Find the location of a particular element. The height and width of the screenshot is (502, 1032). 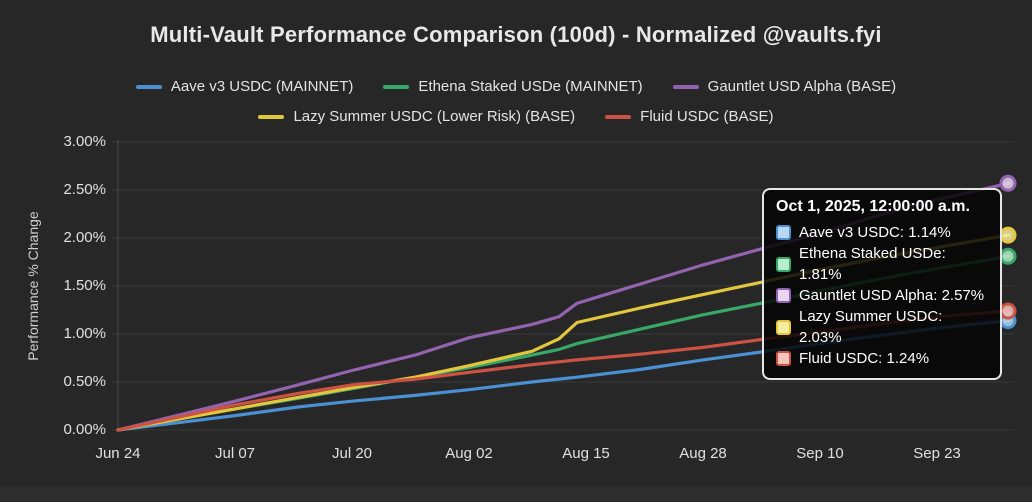

legend-label: Ethena Staked USDe (MAINNET) is located at coordinates (530, 86).